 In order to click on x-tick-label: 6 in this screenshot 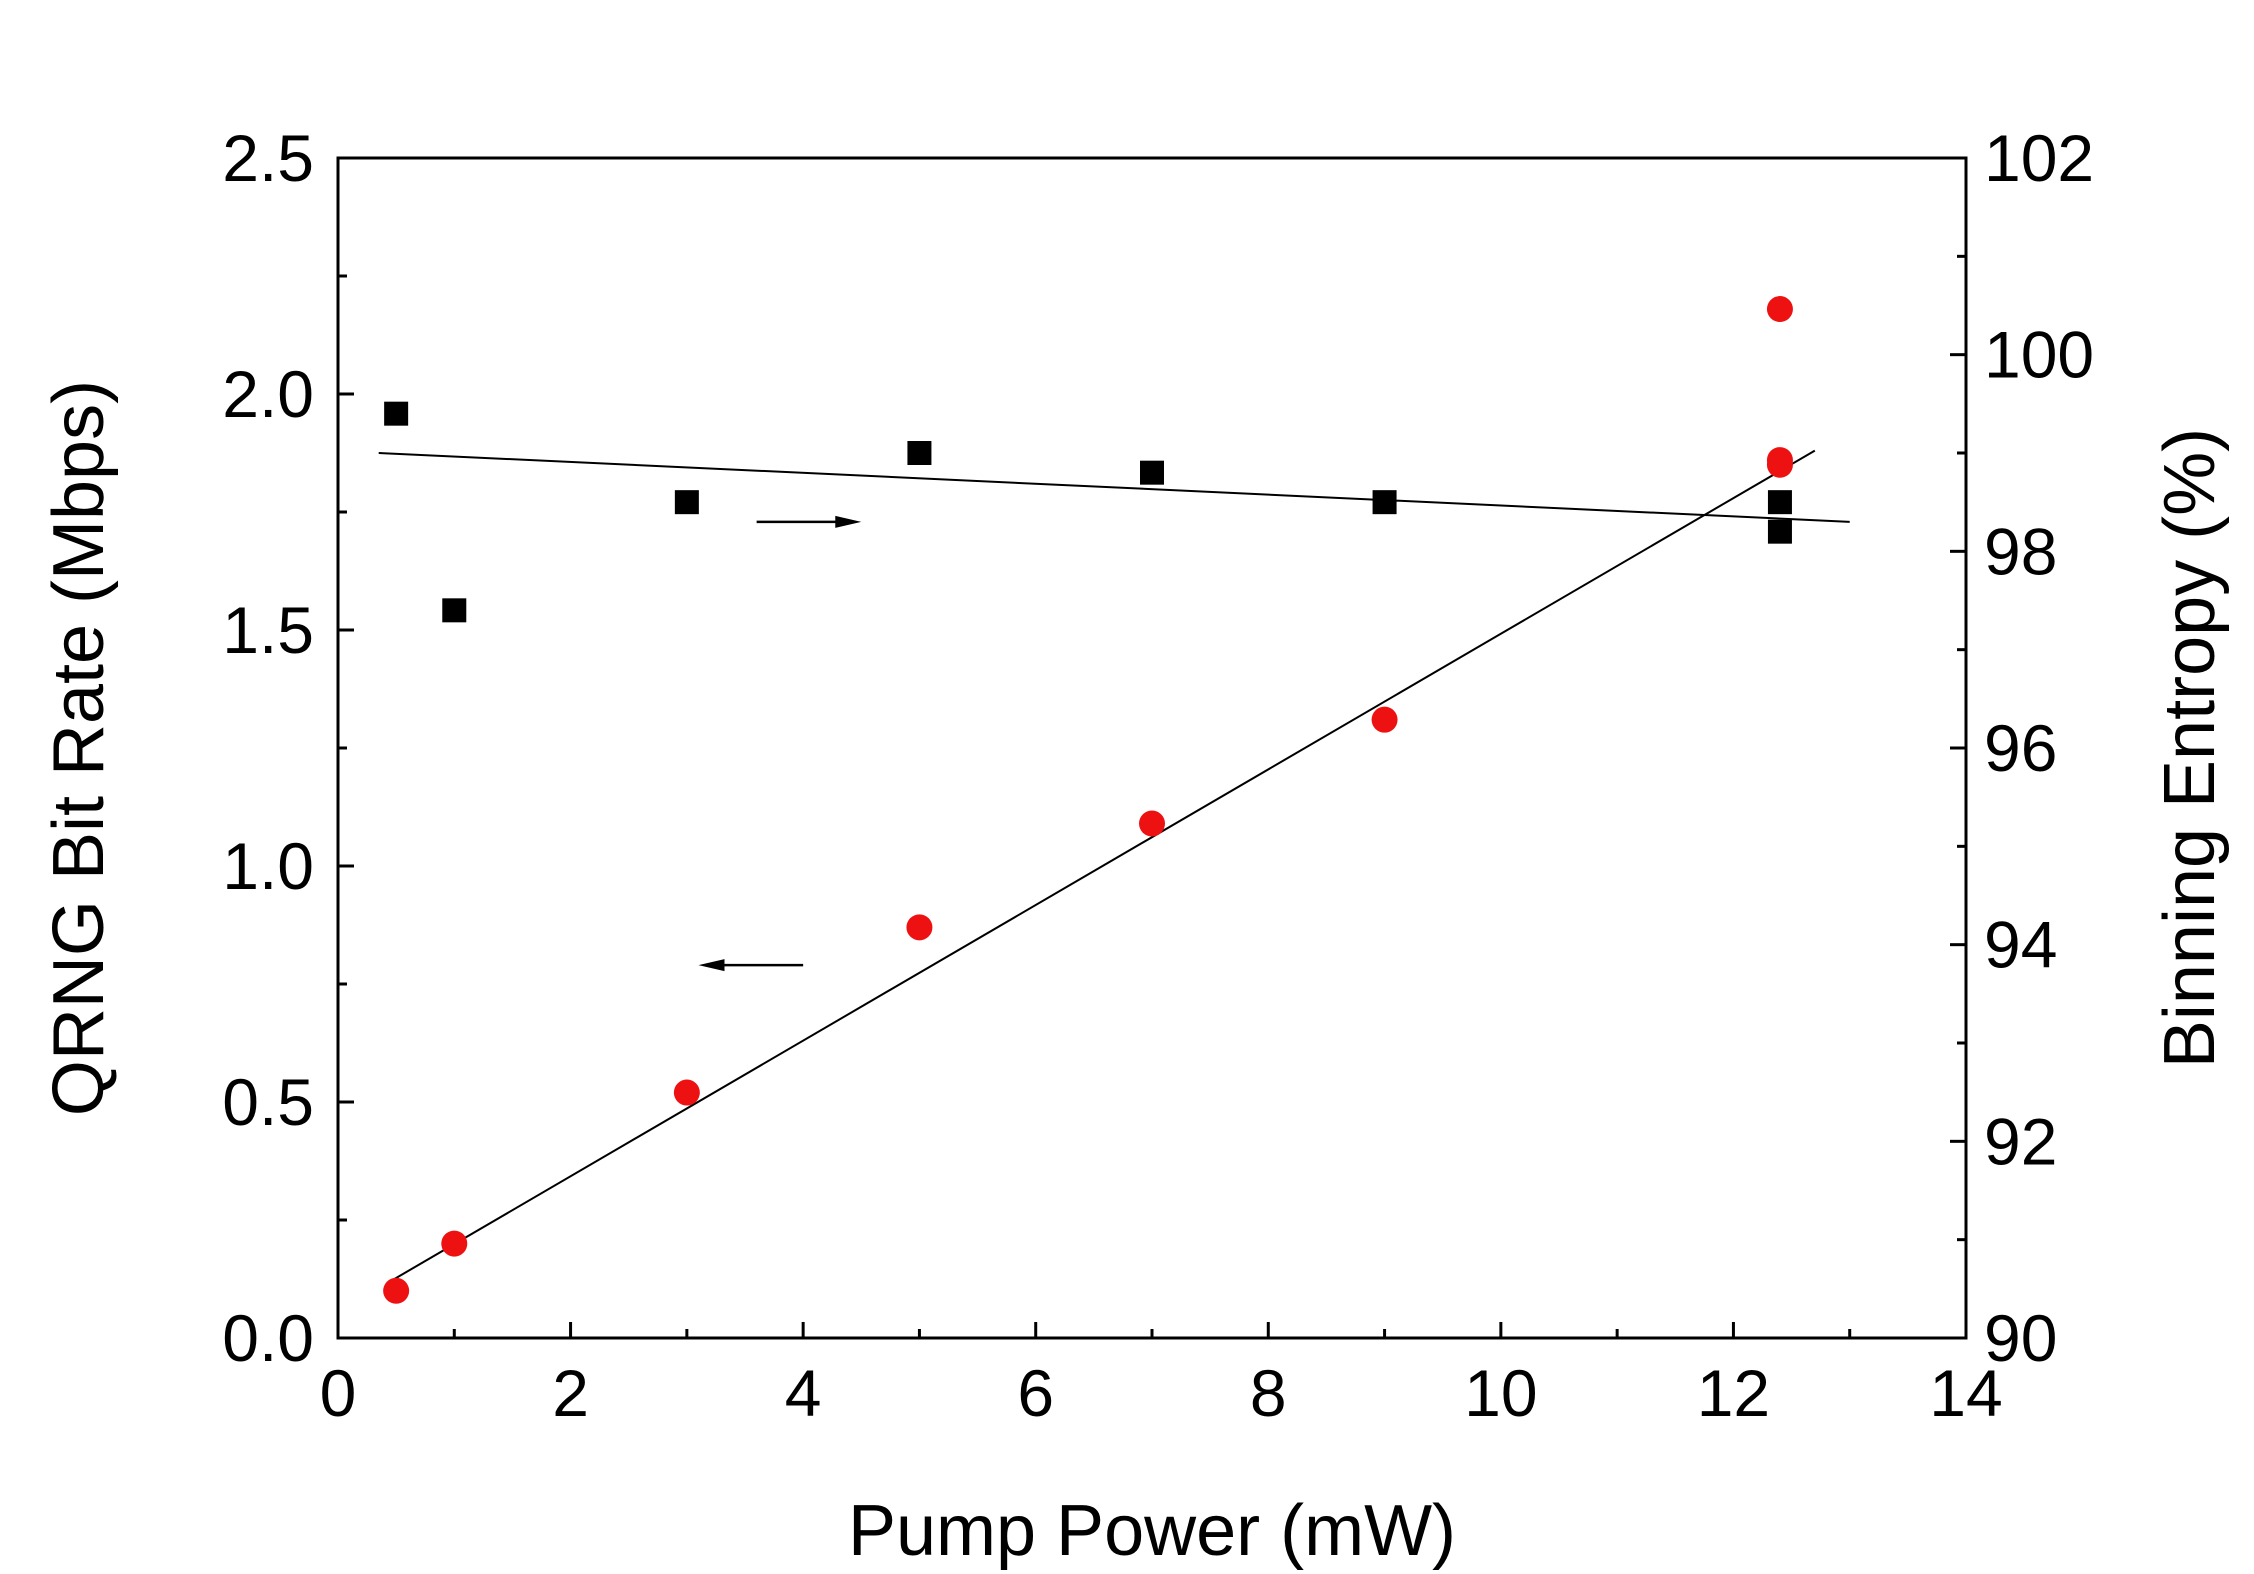, I will do `click(1035, 1393)`.